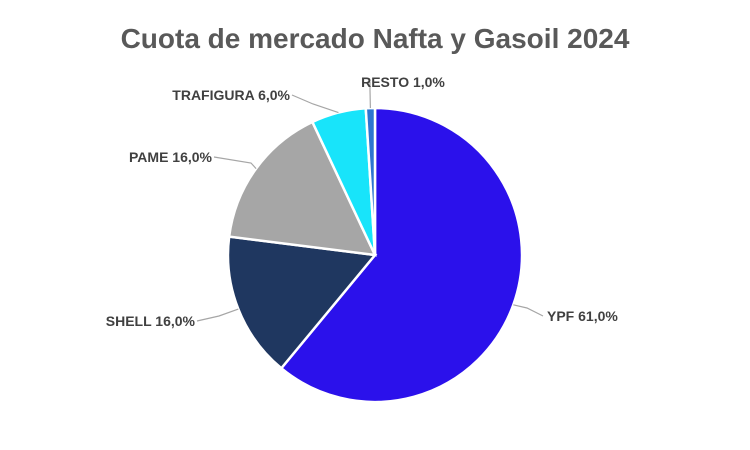 The image size is (750, 450). I want to click on slice-label-ypf: YPF 61,0%, so click(582, 316).